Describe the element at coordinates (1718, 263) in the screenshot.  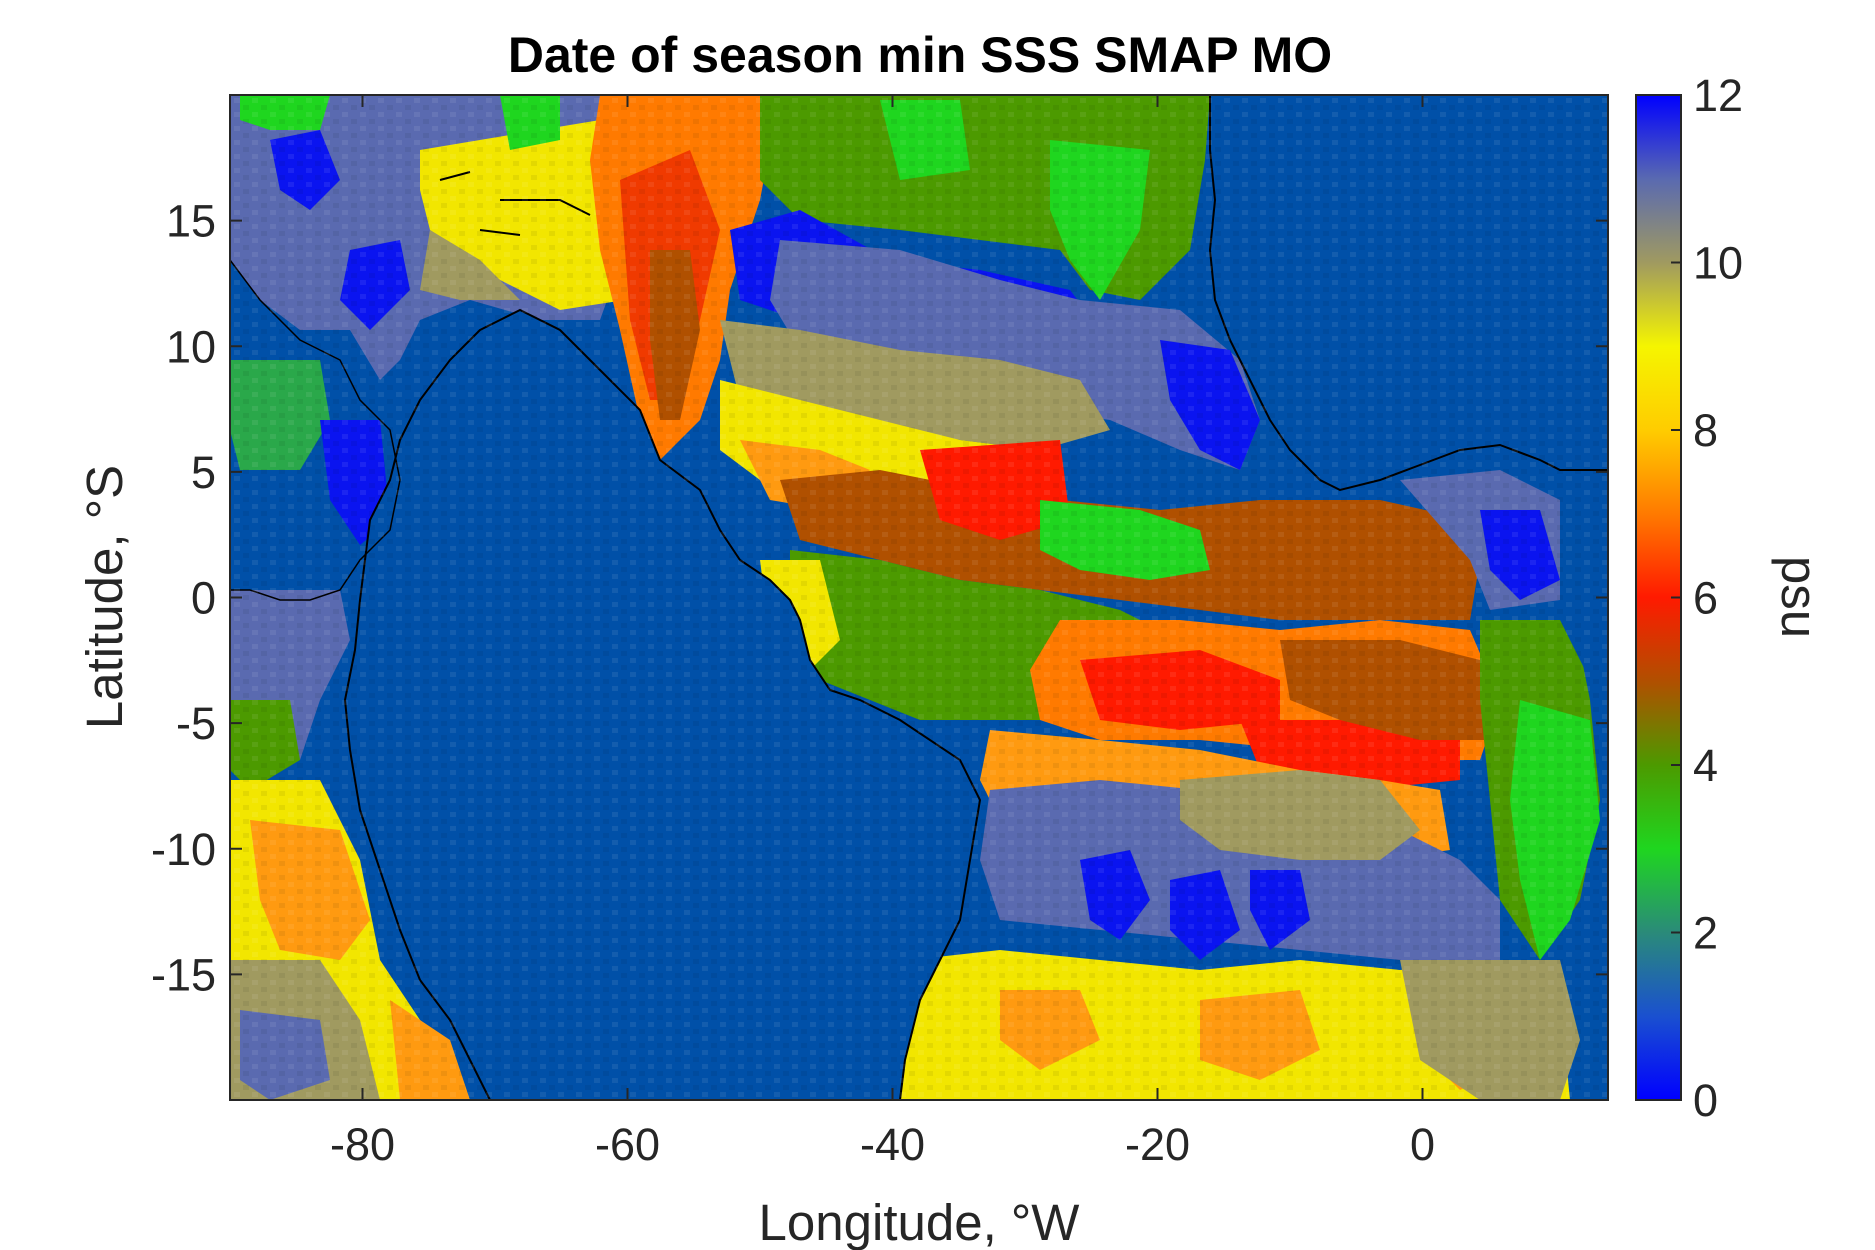
I see `colorbar-tick-label: 10` at that location.